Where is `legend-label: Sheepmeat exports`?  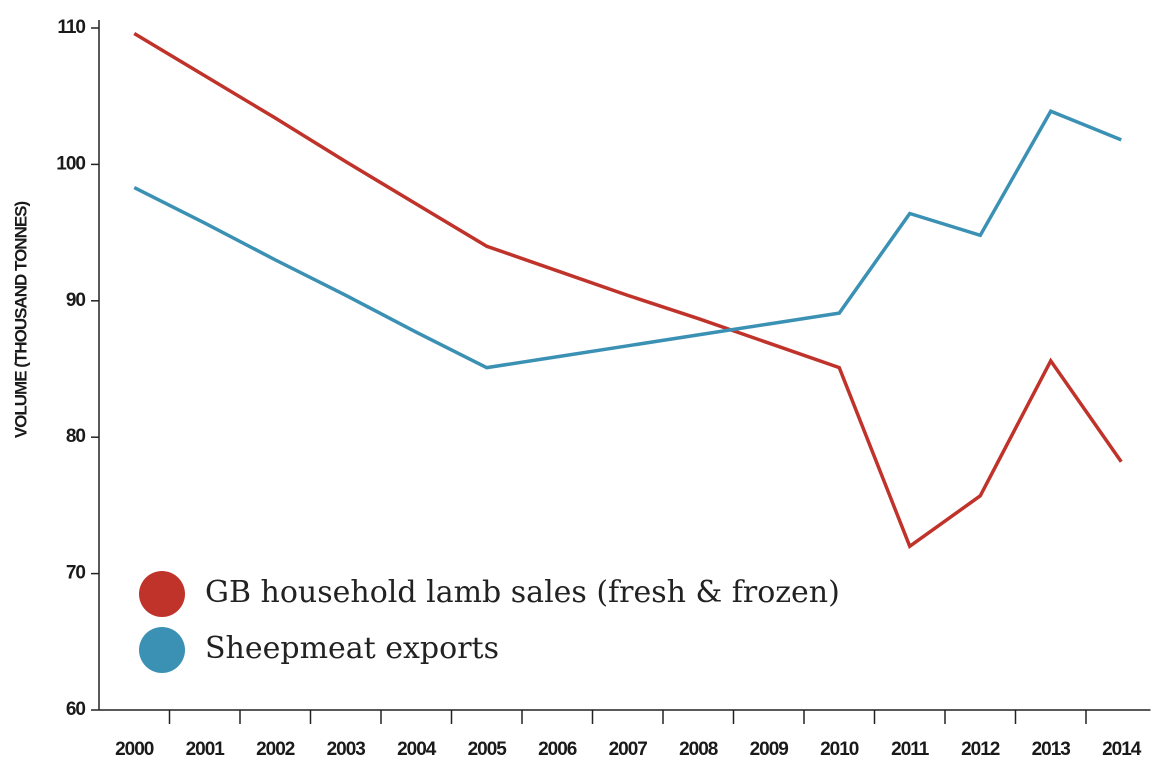
legend-label: Sheepmeat exports is located at coordinates (352, 648).